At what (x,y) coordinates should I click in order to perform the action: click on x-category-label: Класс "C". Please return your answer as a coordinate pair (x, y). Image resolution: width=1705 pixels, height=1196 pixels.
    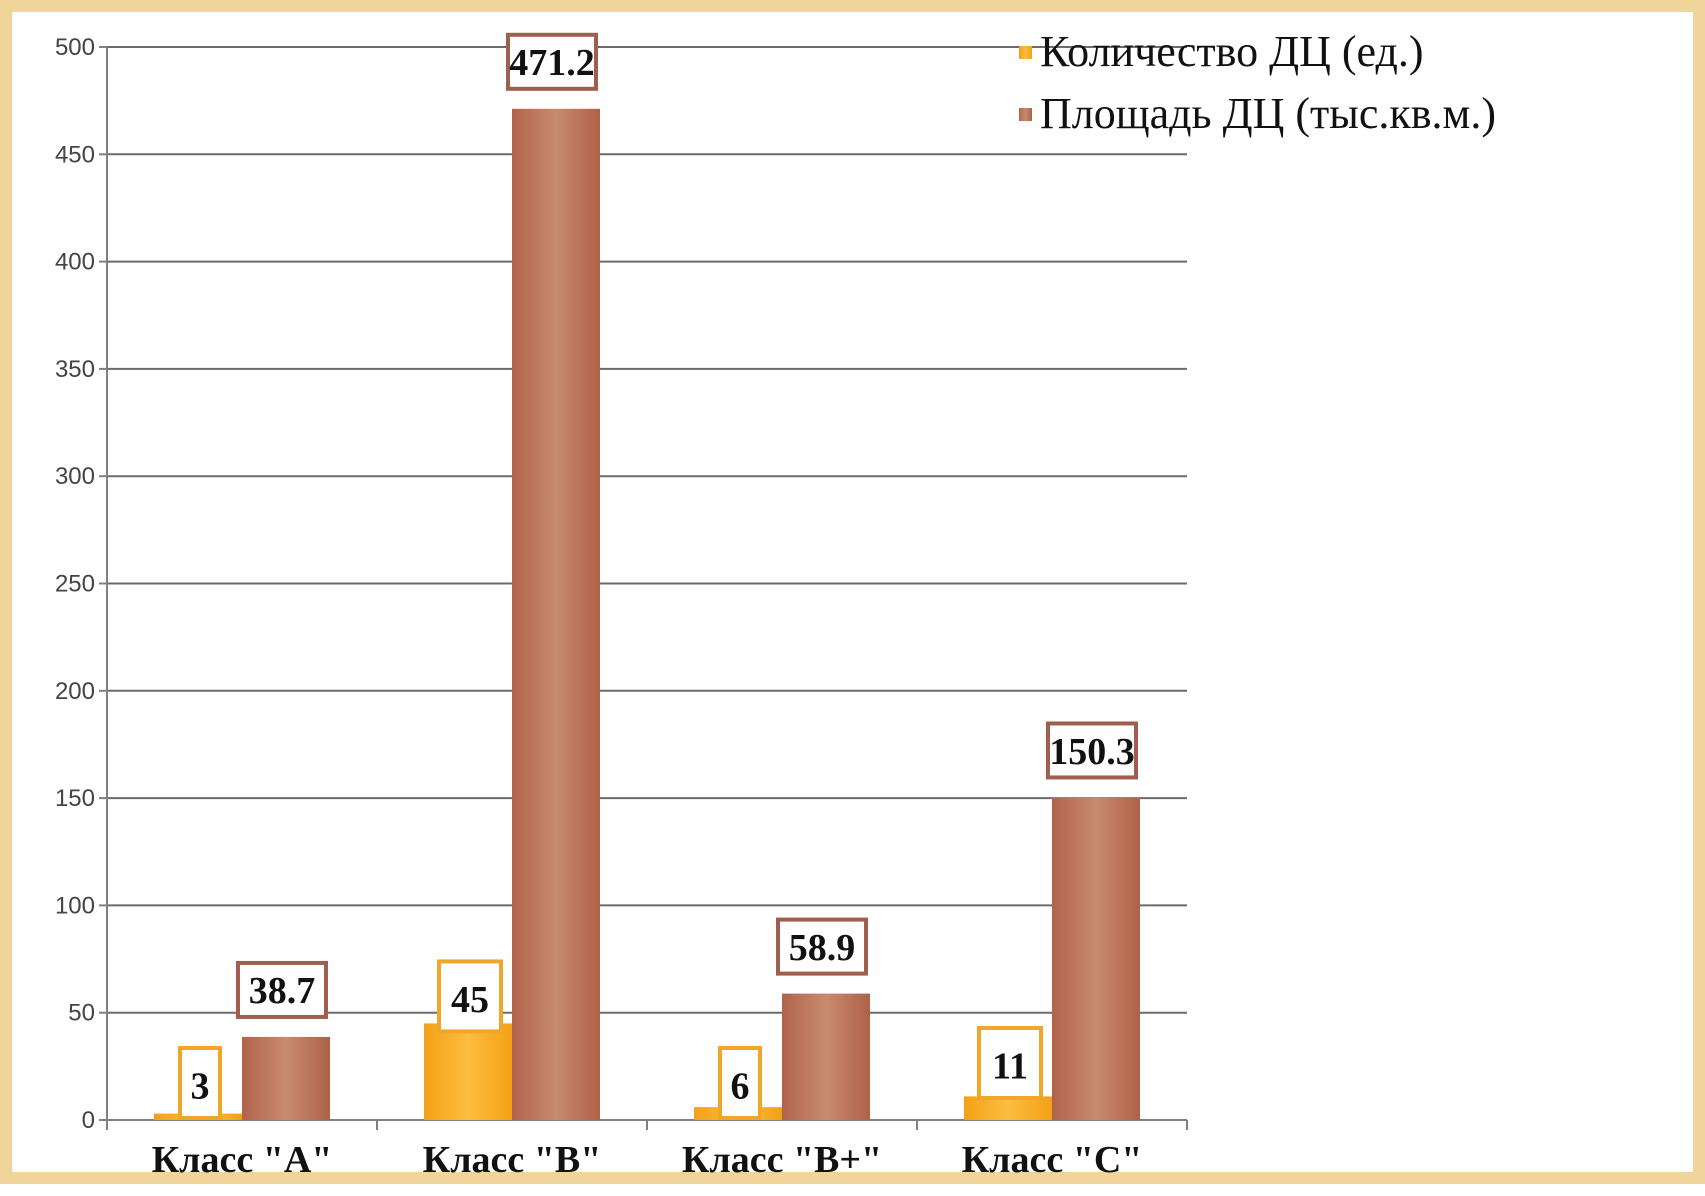
    Looking at the image, I should click on (1052, 1160).